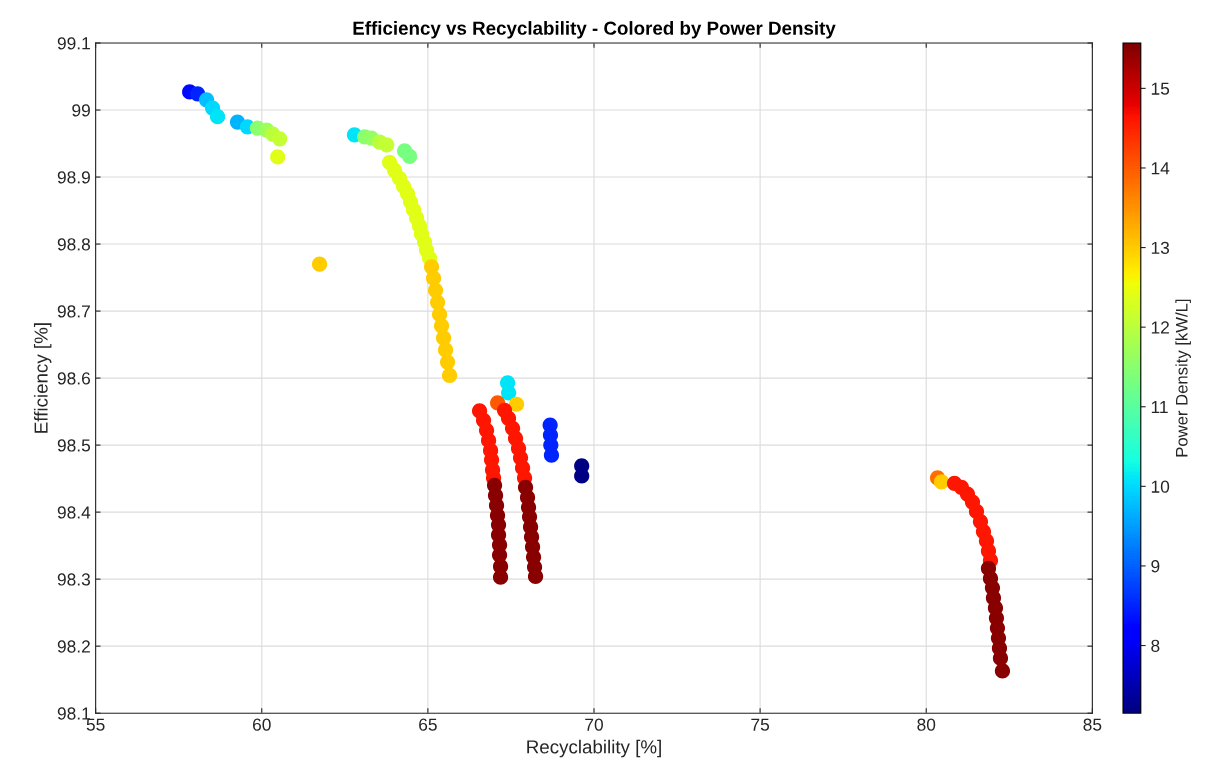 The height and width of the screenshot is (782, 1226). I want to click on x-axis-title: Recyclability [%], so click(594, 748).